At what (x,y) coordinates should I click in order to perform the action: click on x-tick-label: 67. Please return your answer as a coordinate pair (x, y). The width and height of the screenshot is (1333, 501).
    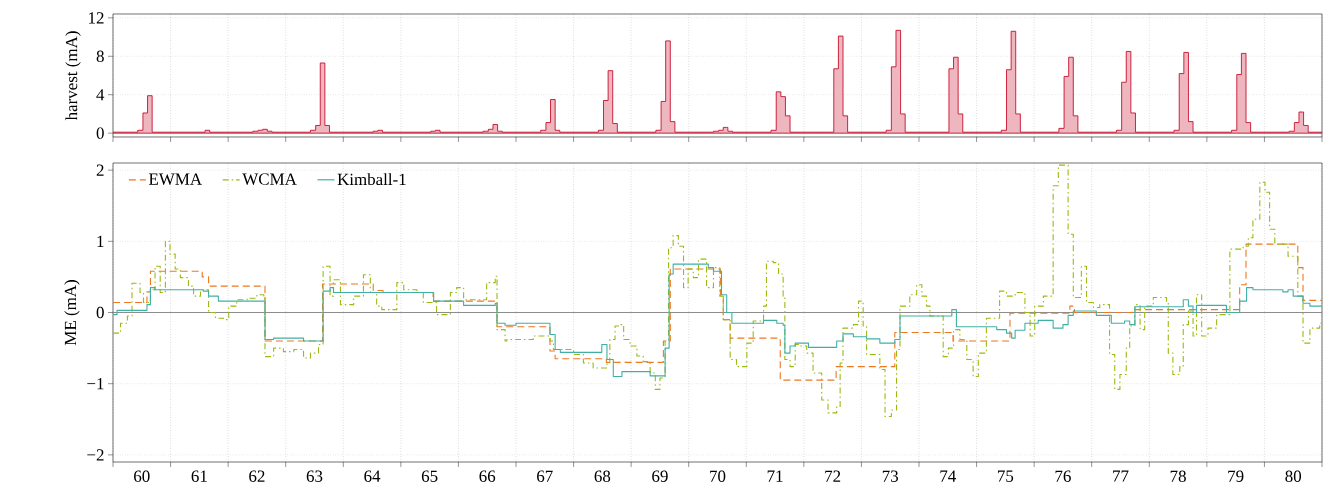
    Looking at the image, I should click on (545, 476).